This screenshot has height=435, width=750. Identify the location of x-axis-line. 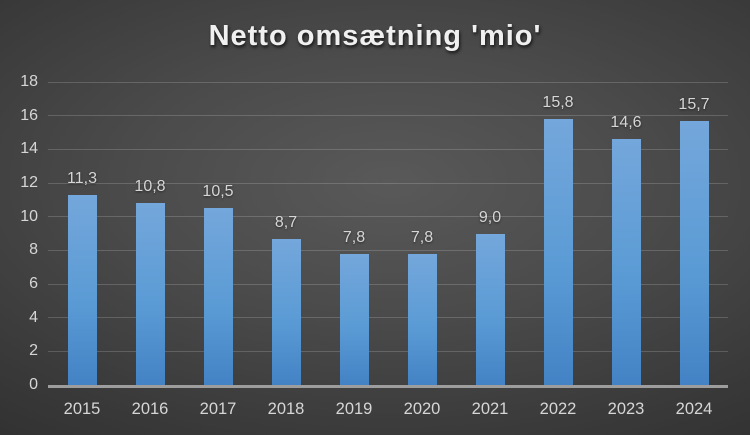
(388, 386).